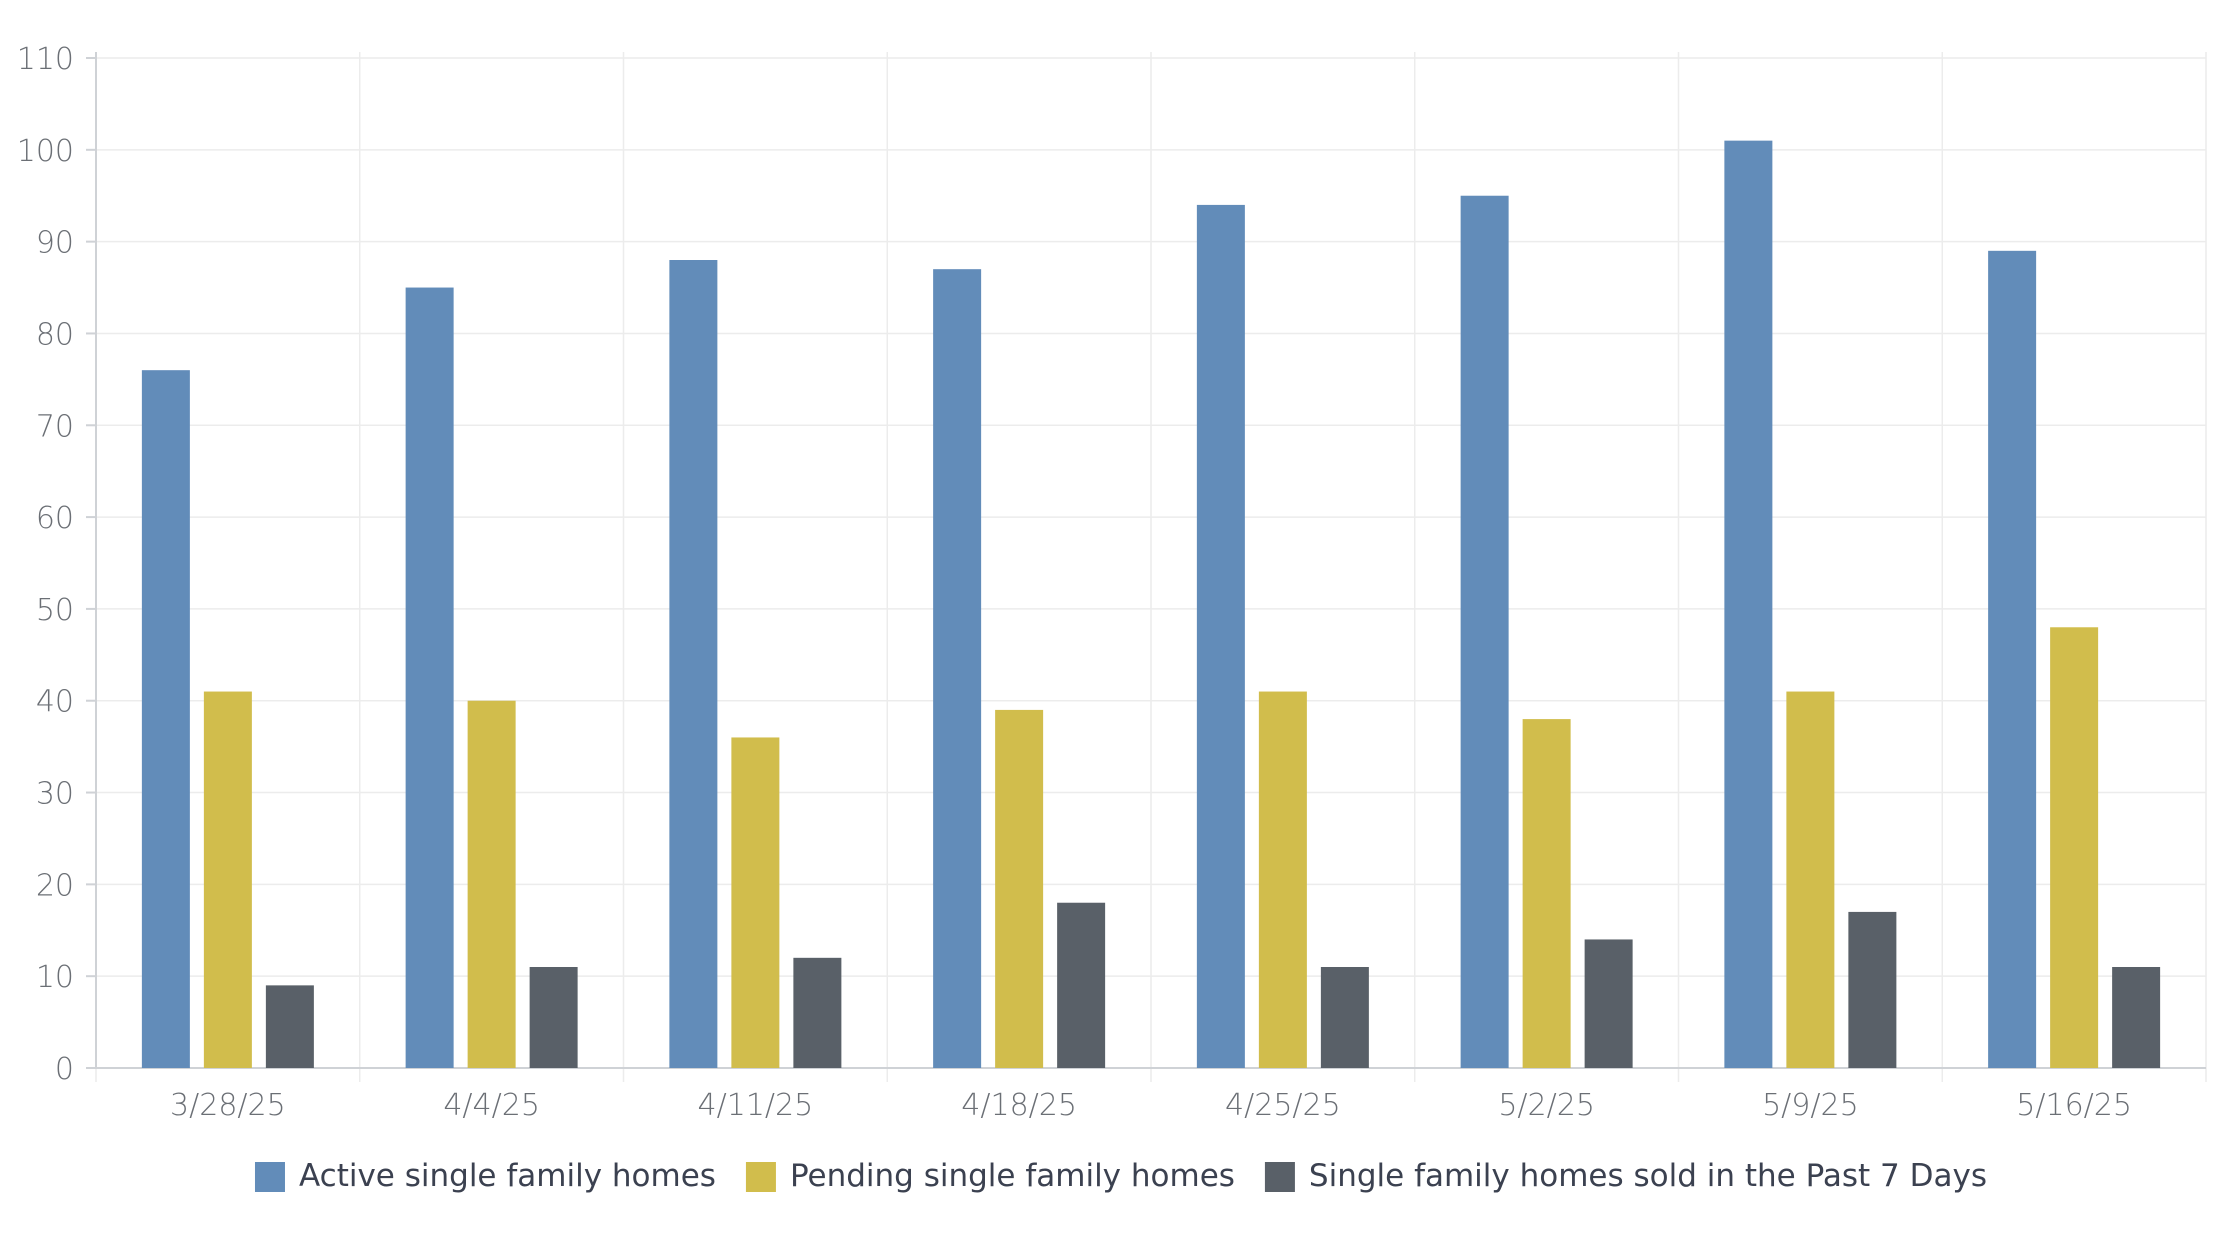  I want to click on x-tick-label: 4/11/25, so click(756, 1105).